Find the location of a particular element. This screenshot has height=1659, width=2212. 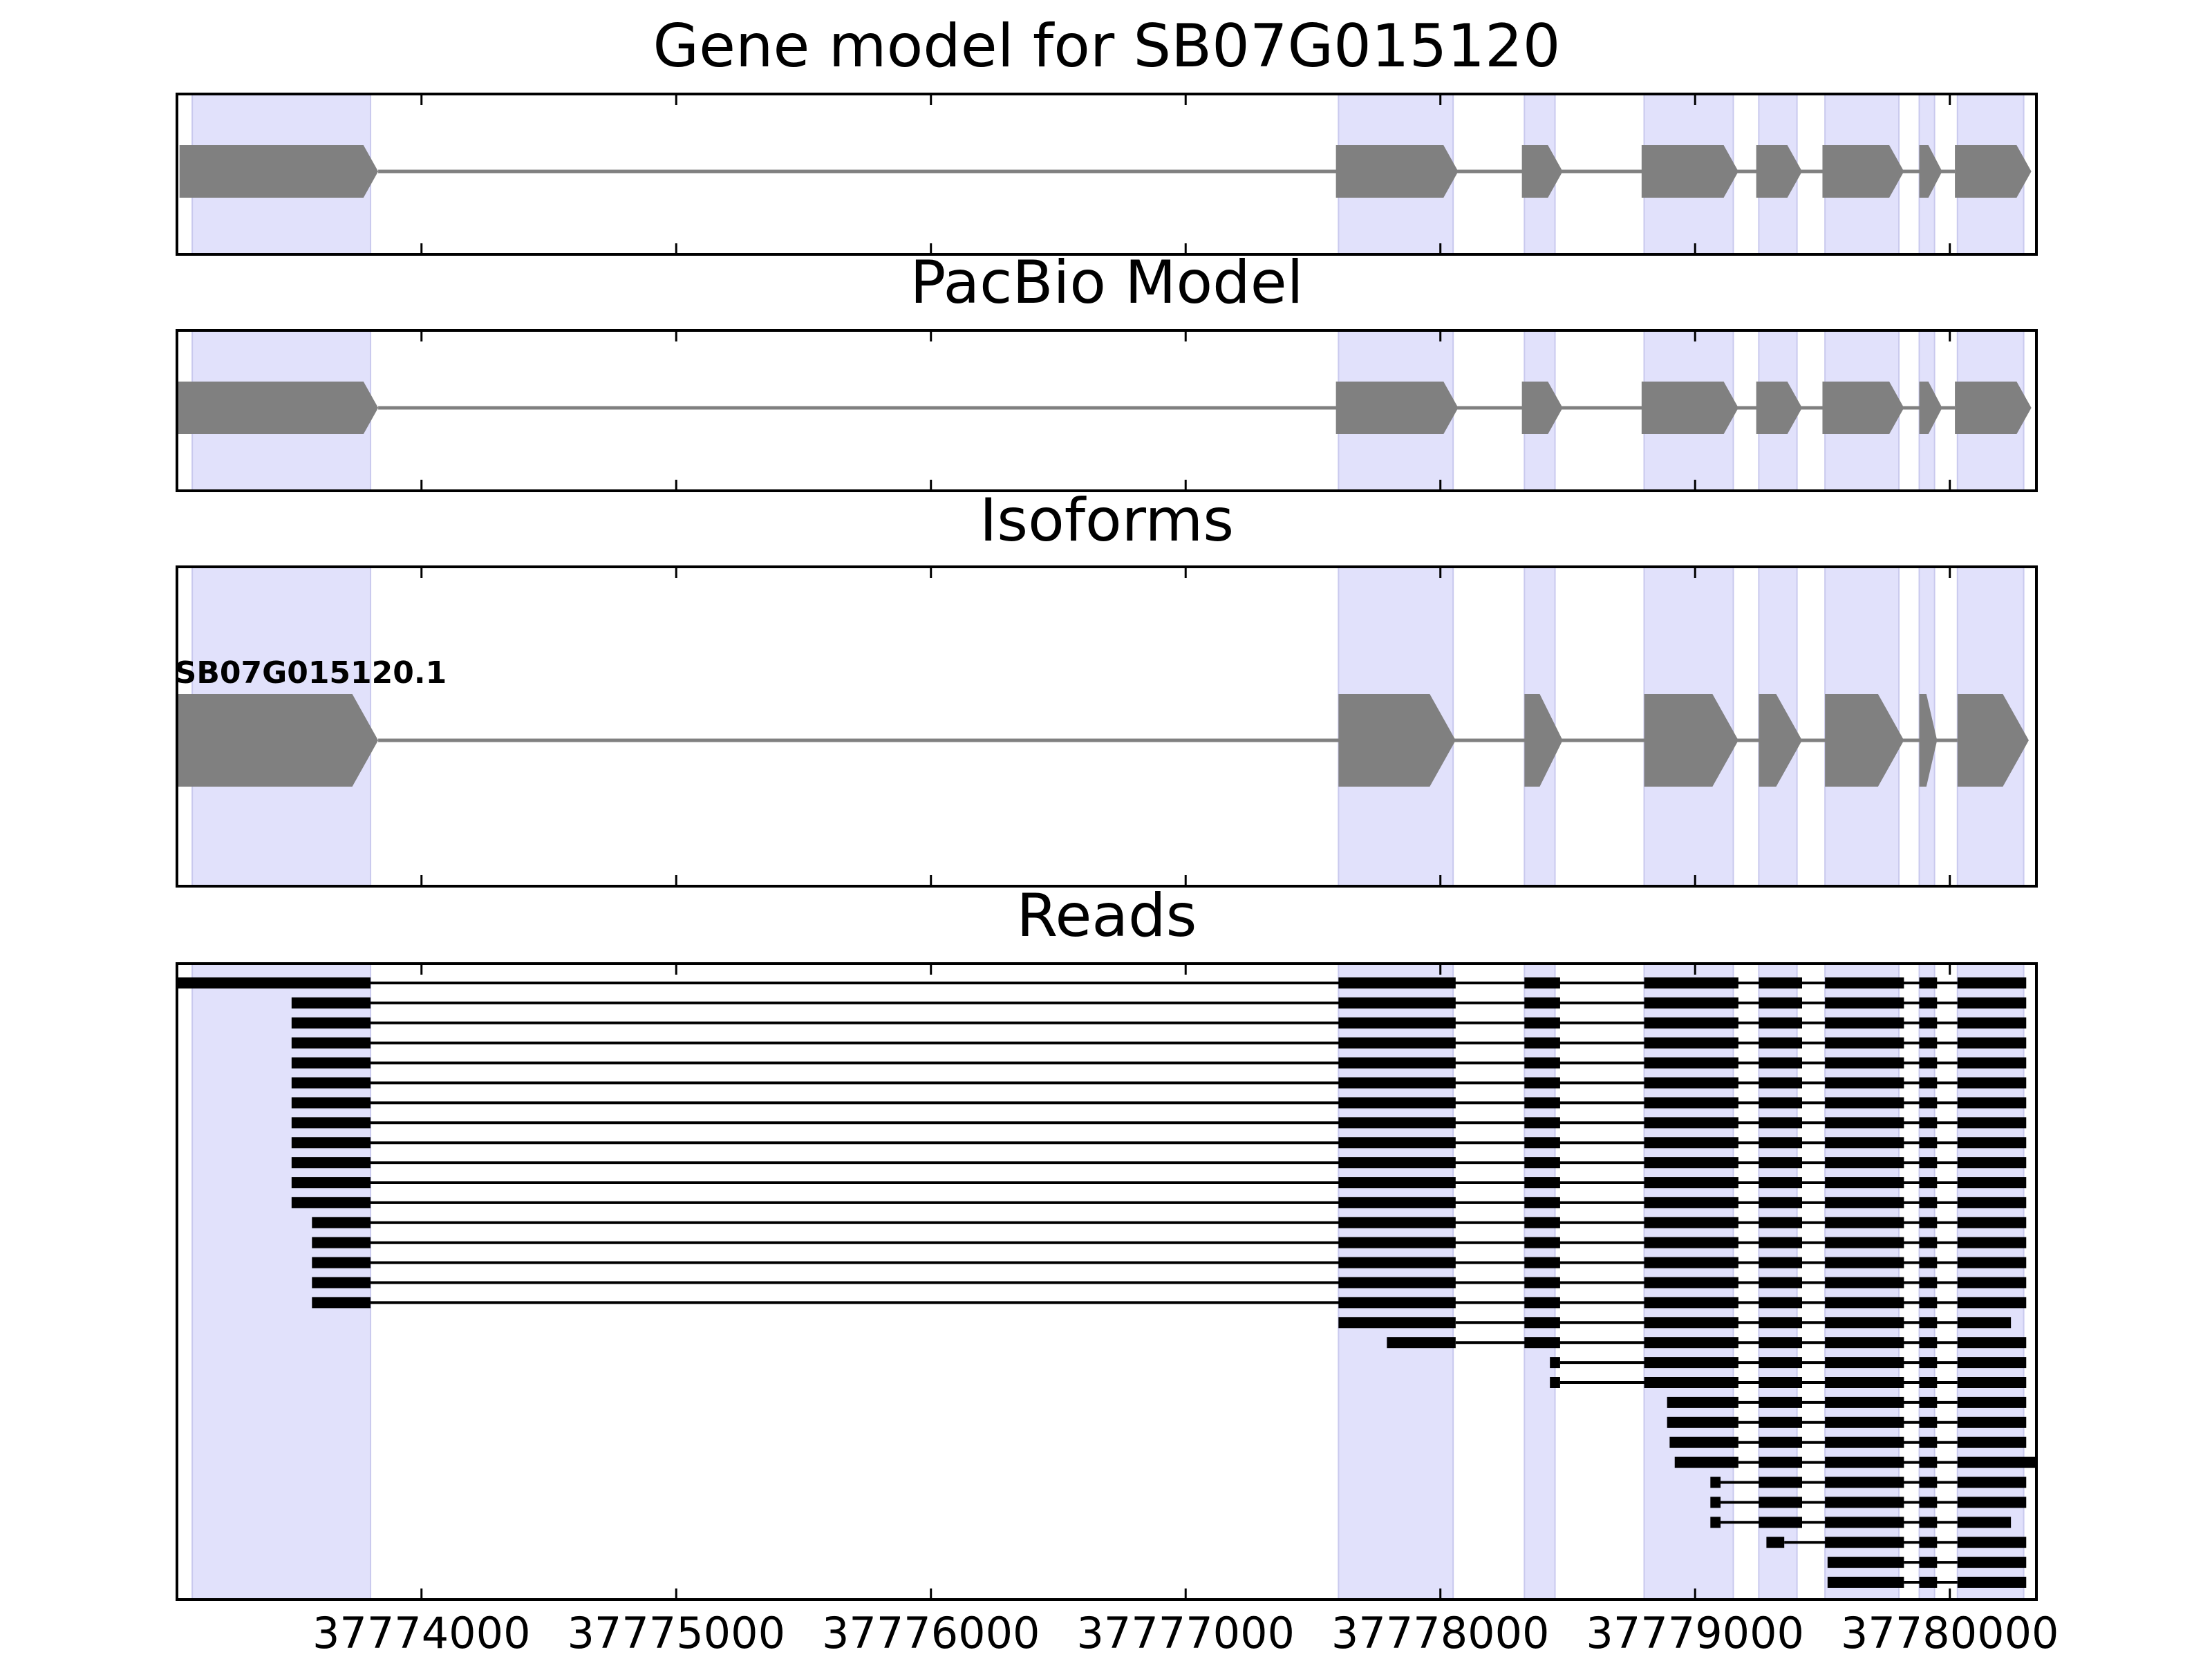

panel-plot-area is located at coordinates (1104, 411).